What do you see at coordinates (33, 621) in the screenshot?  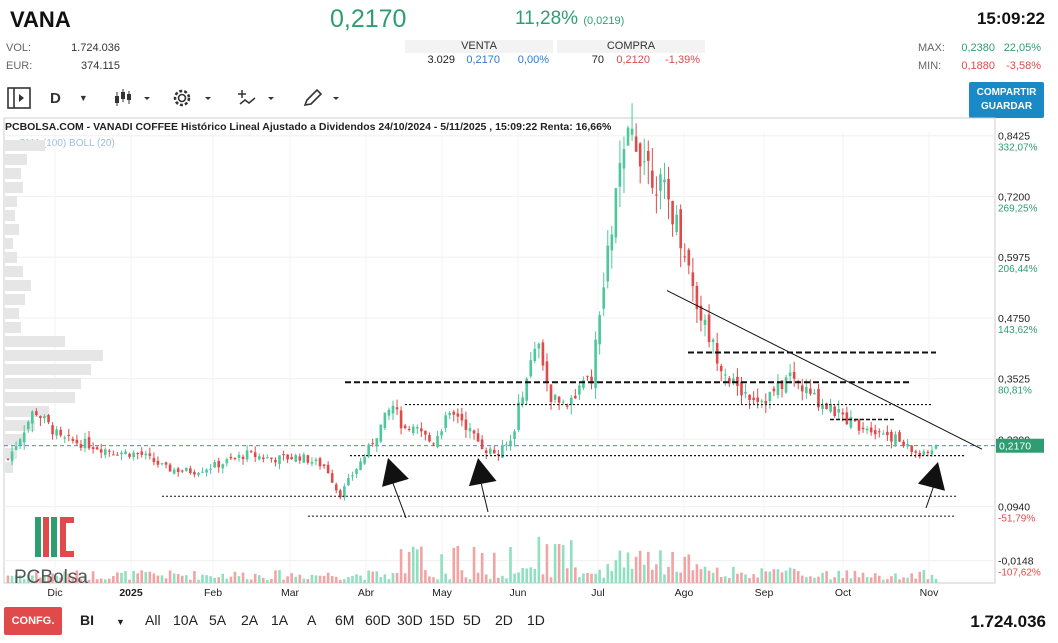 I see `config-button: CONFG.` at bounding box center [33, 621].